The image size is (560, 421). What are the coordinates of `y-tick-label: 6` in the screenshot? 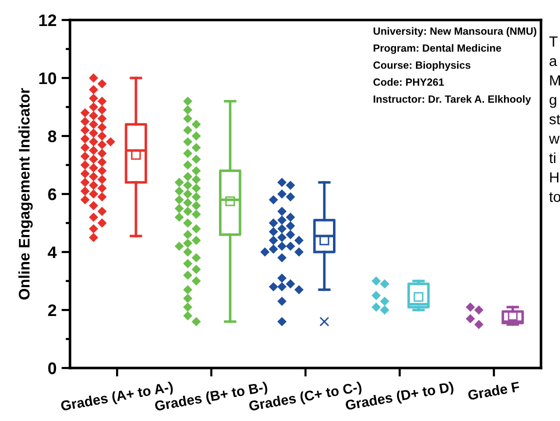 It's located at (52, 194).